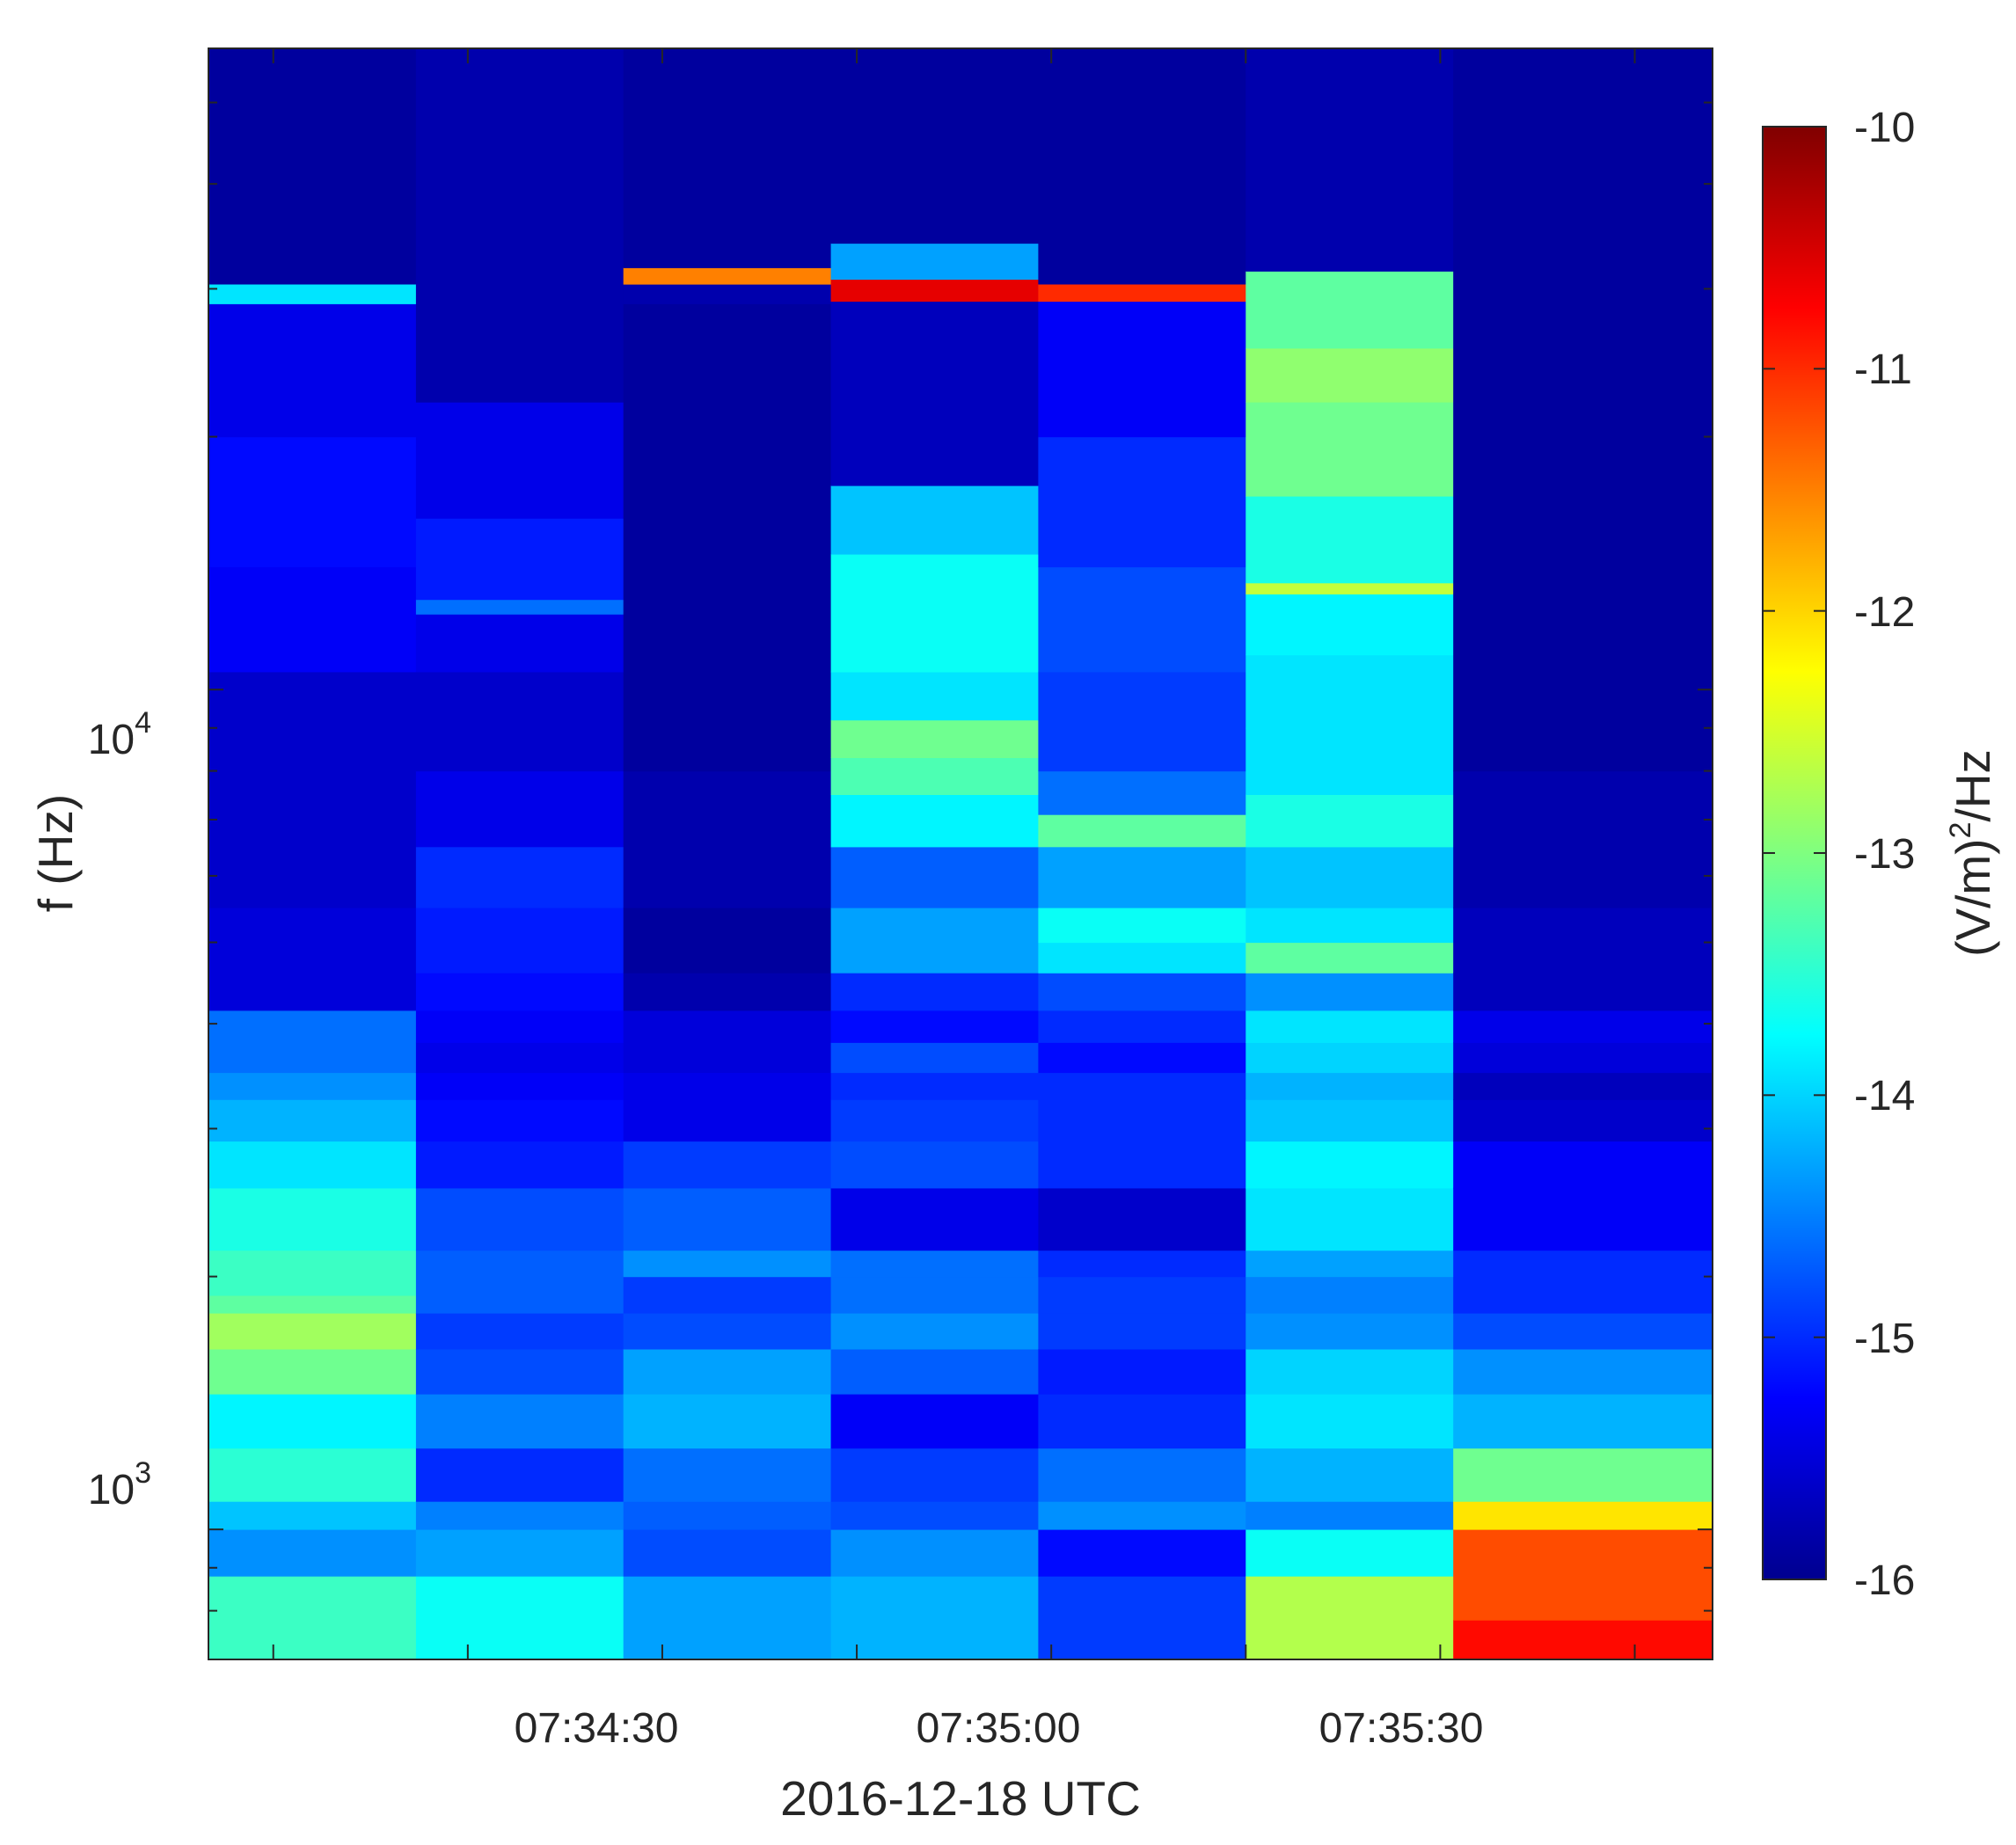  I want to click on colorbar: -10 -11 -12 -13 -14 -15 -16 (V/m)2/Hz, so click(1881, 854).